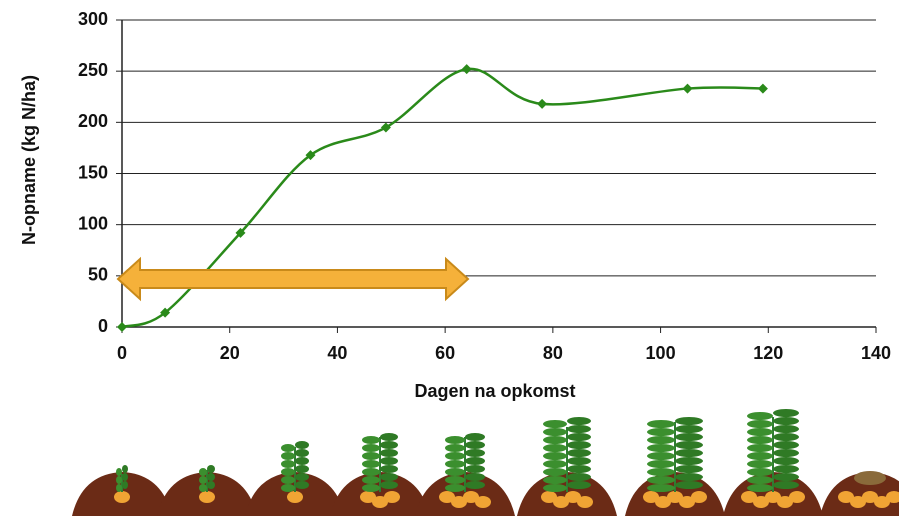 Image resolution: width=899 pixels, height=516 pixels. Describe the element at coordinates (93, 172) in the screenshot. I see `y-tick-label: 150` at that location.